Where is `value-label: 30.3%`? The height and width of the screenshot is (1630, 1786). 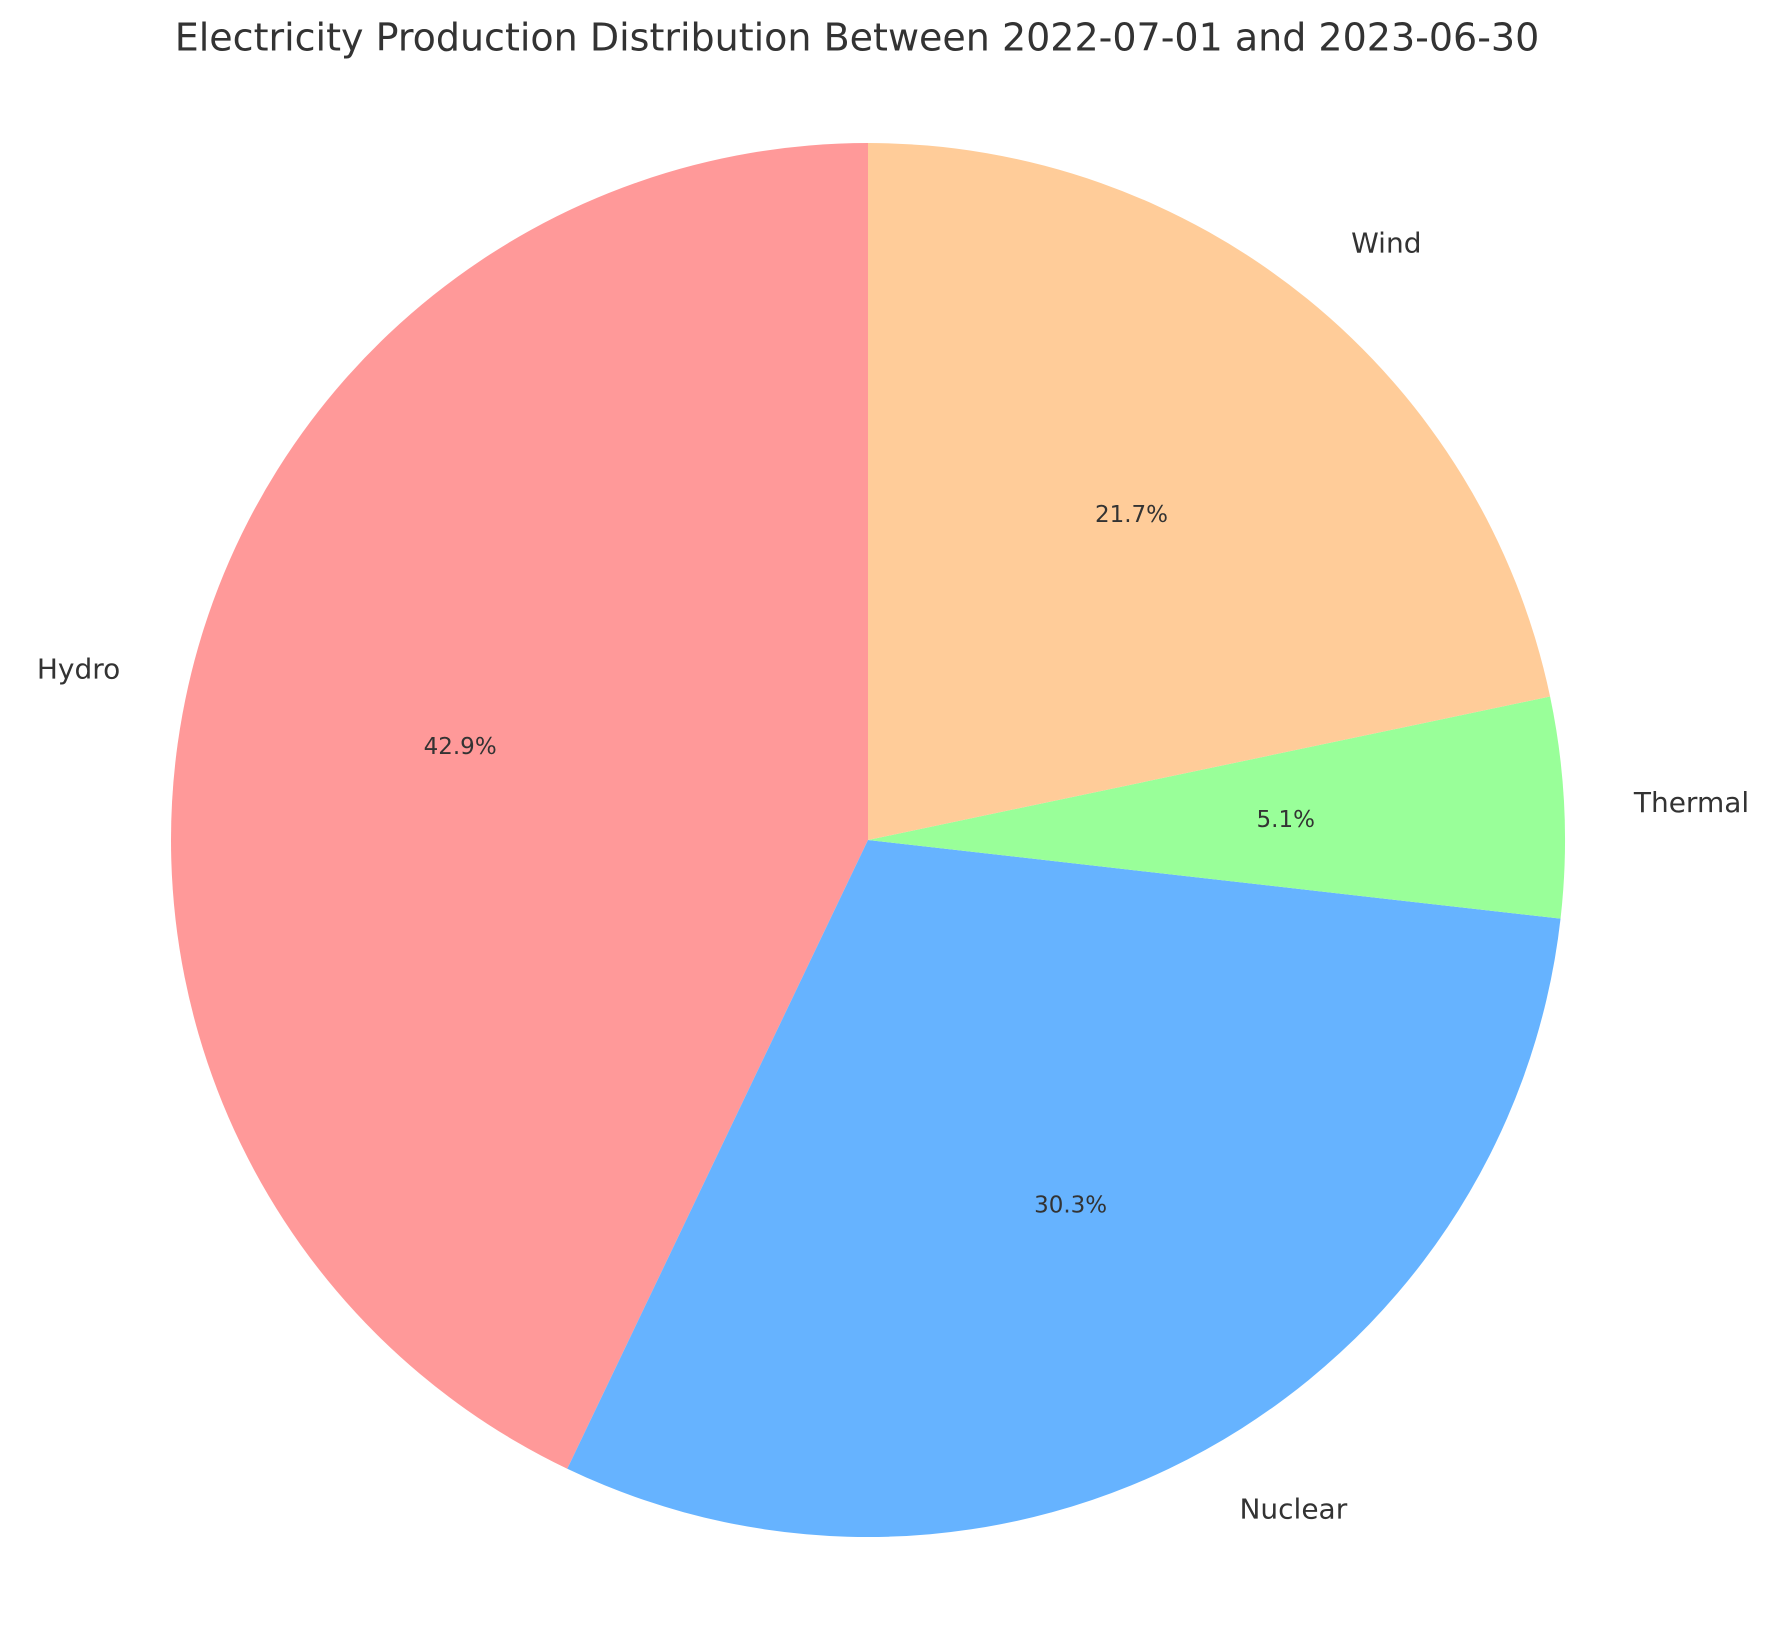
value-label: 30.3% is located at coordinates (1070, 1205).